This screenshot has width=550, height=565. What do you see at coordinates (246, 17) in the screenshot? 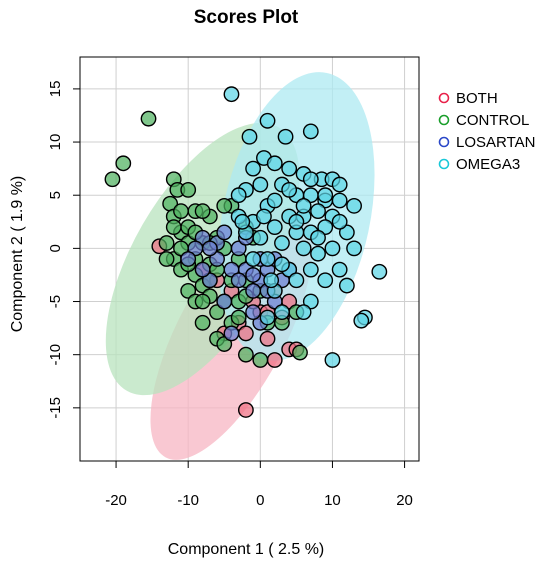
I see `chart-title: Scores Plot` at bounding box center [246, 17].